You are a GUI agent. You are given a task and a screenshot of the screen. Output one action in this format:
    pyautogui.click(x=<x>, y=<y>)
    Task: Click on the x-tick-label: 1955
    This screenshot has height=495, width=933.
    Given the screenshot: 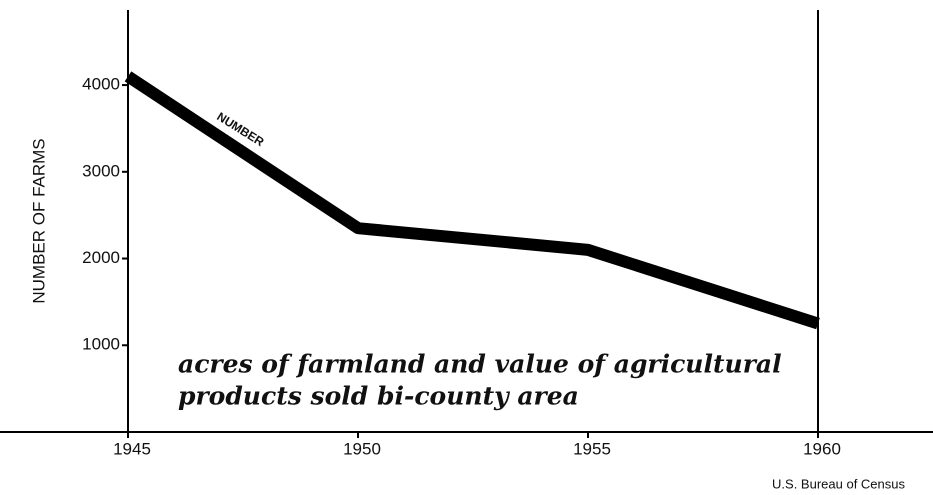 What is the action you would take?
    pyautogui.click(x=592, y=448)
    